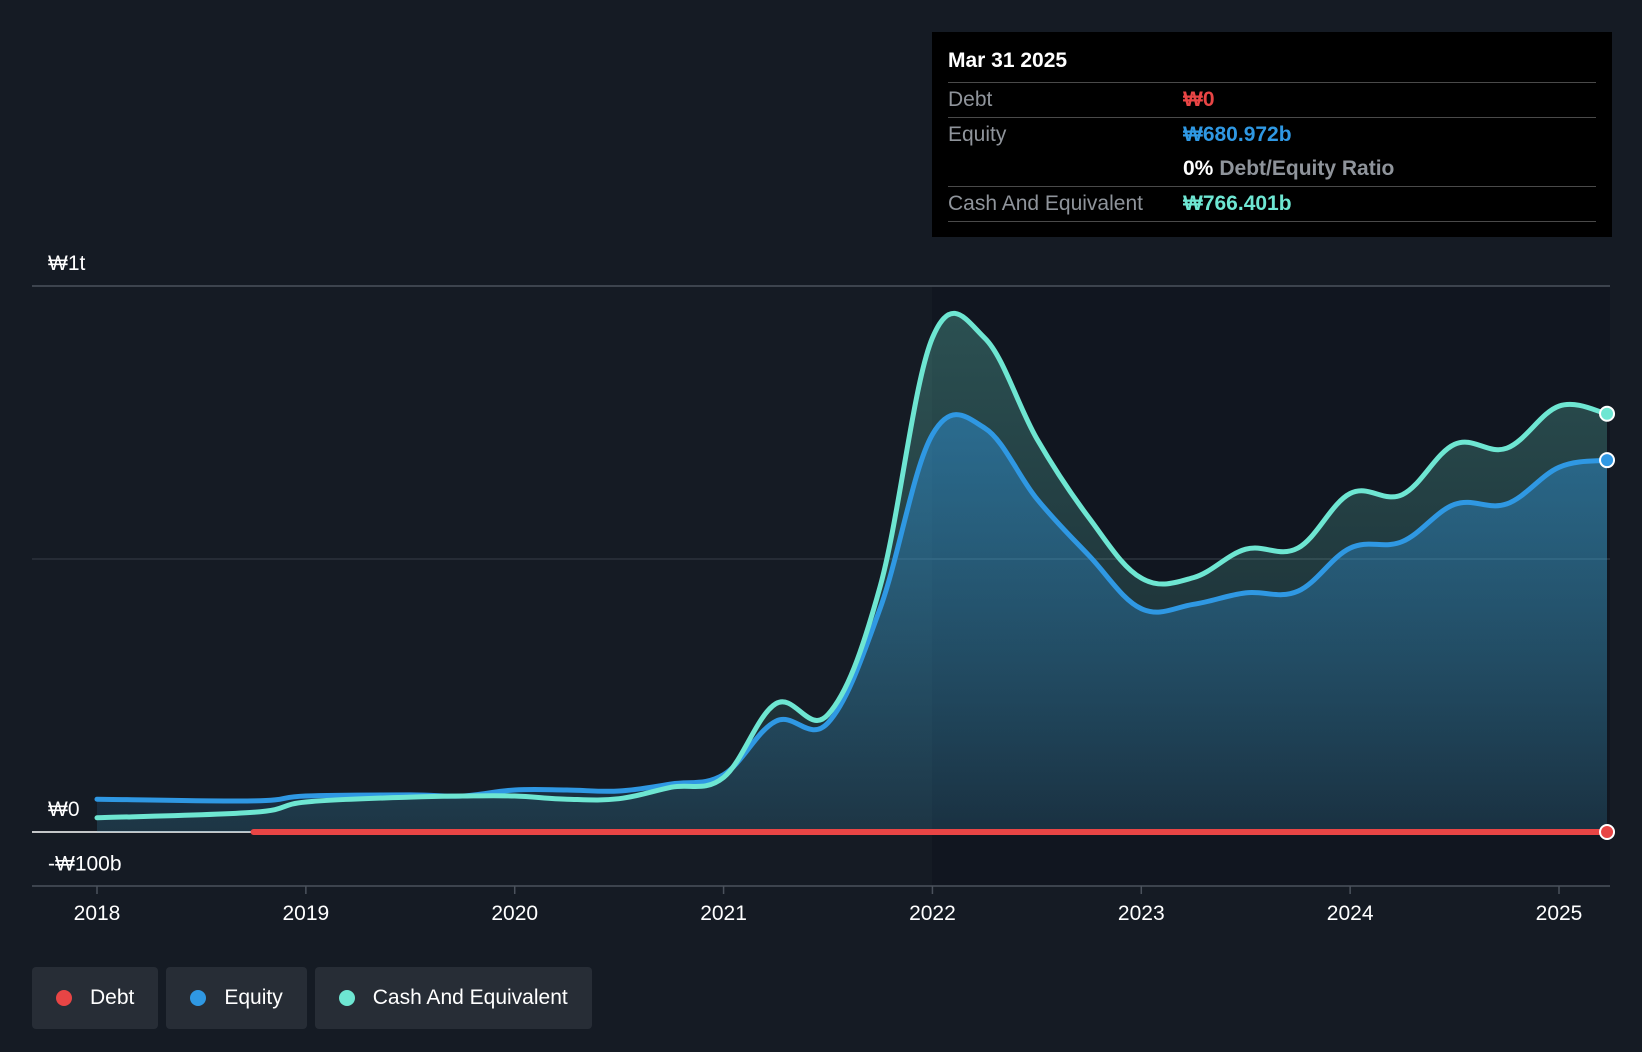  What do you see at coordinates (470, 997) in the screenshot?
I see `legend-label-cash: Cash And Equivalent` at bounding box center [470, 997].